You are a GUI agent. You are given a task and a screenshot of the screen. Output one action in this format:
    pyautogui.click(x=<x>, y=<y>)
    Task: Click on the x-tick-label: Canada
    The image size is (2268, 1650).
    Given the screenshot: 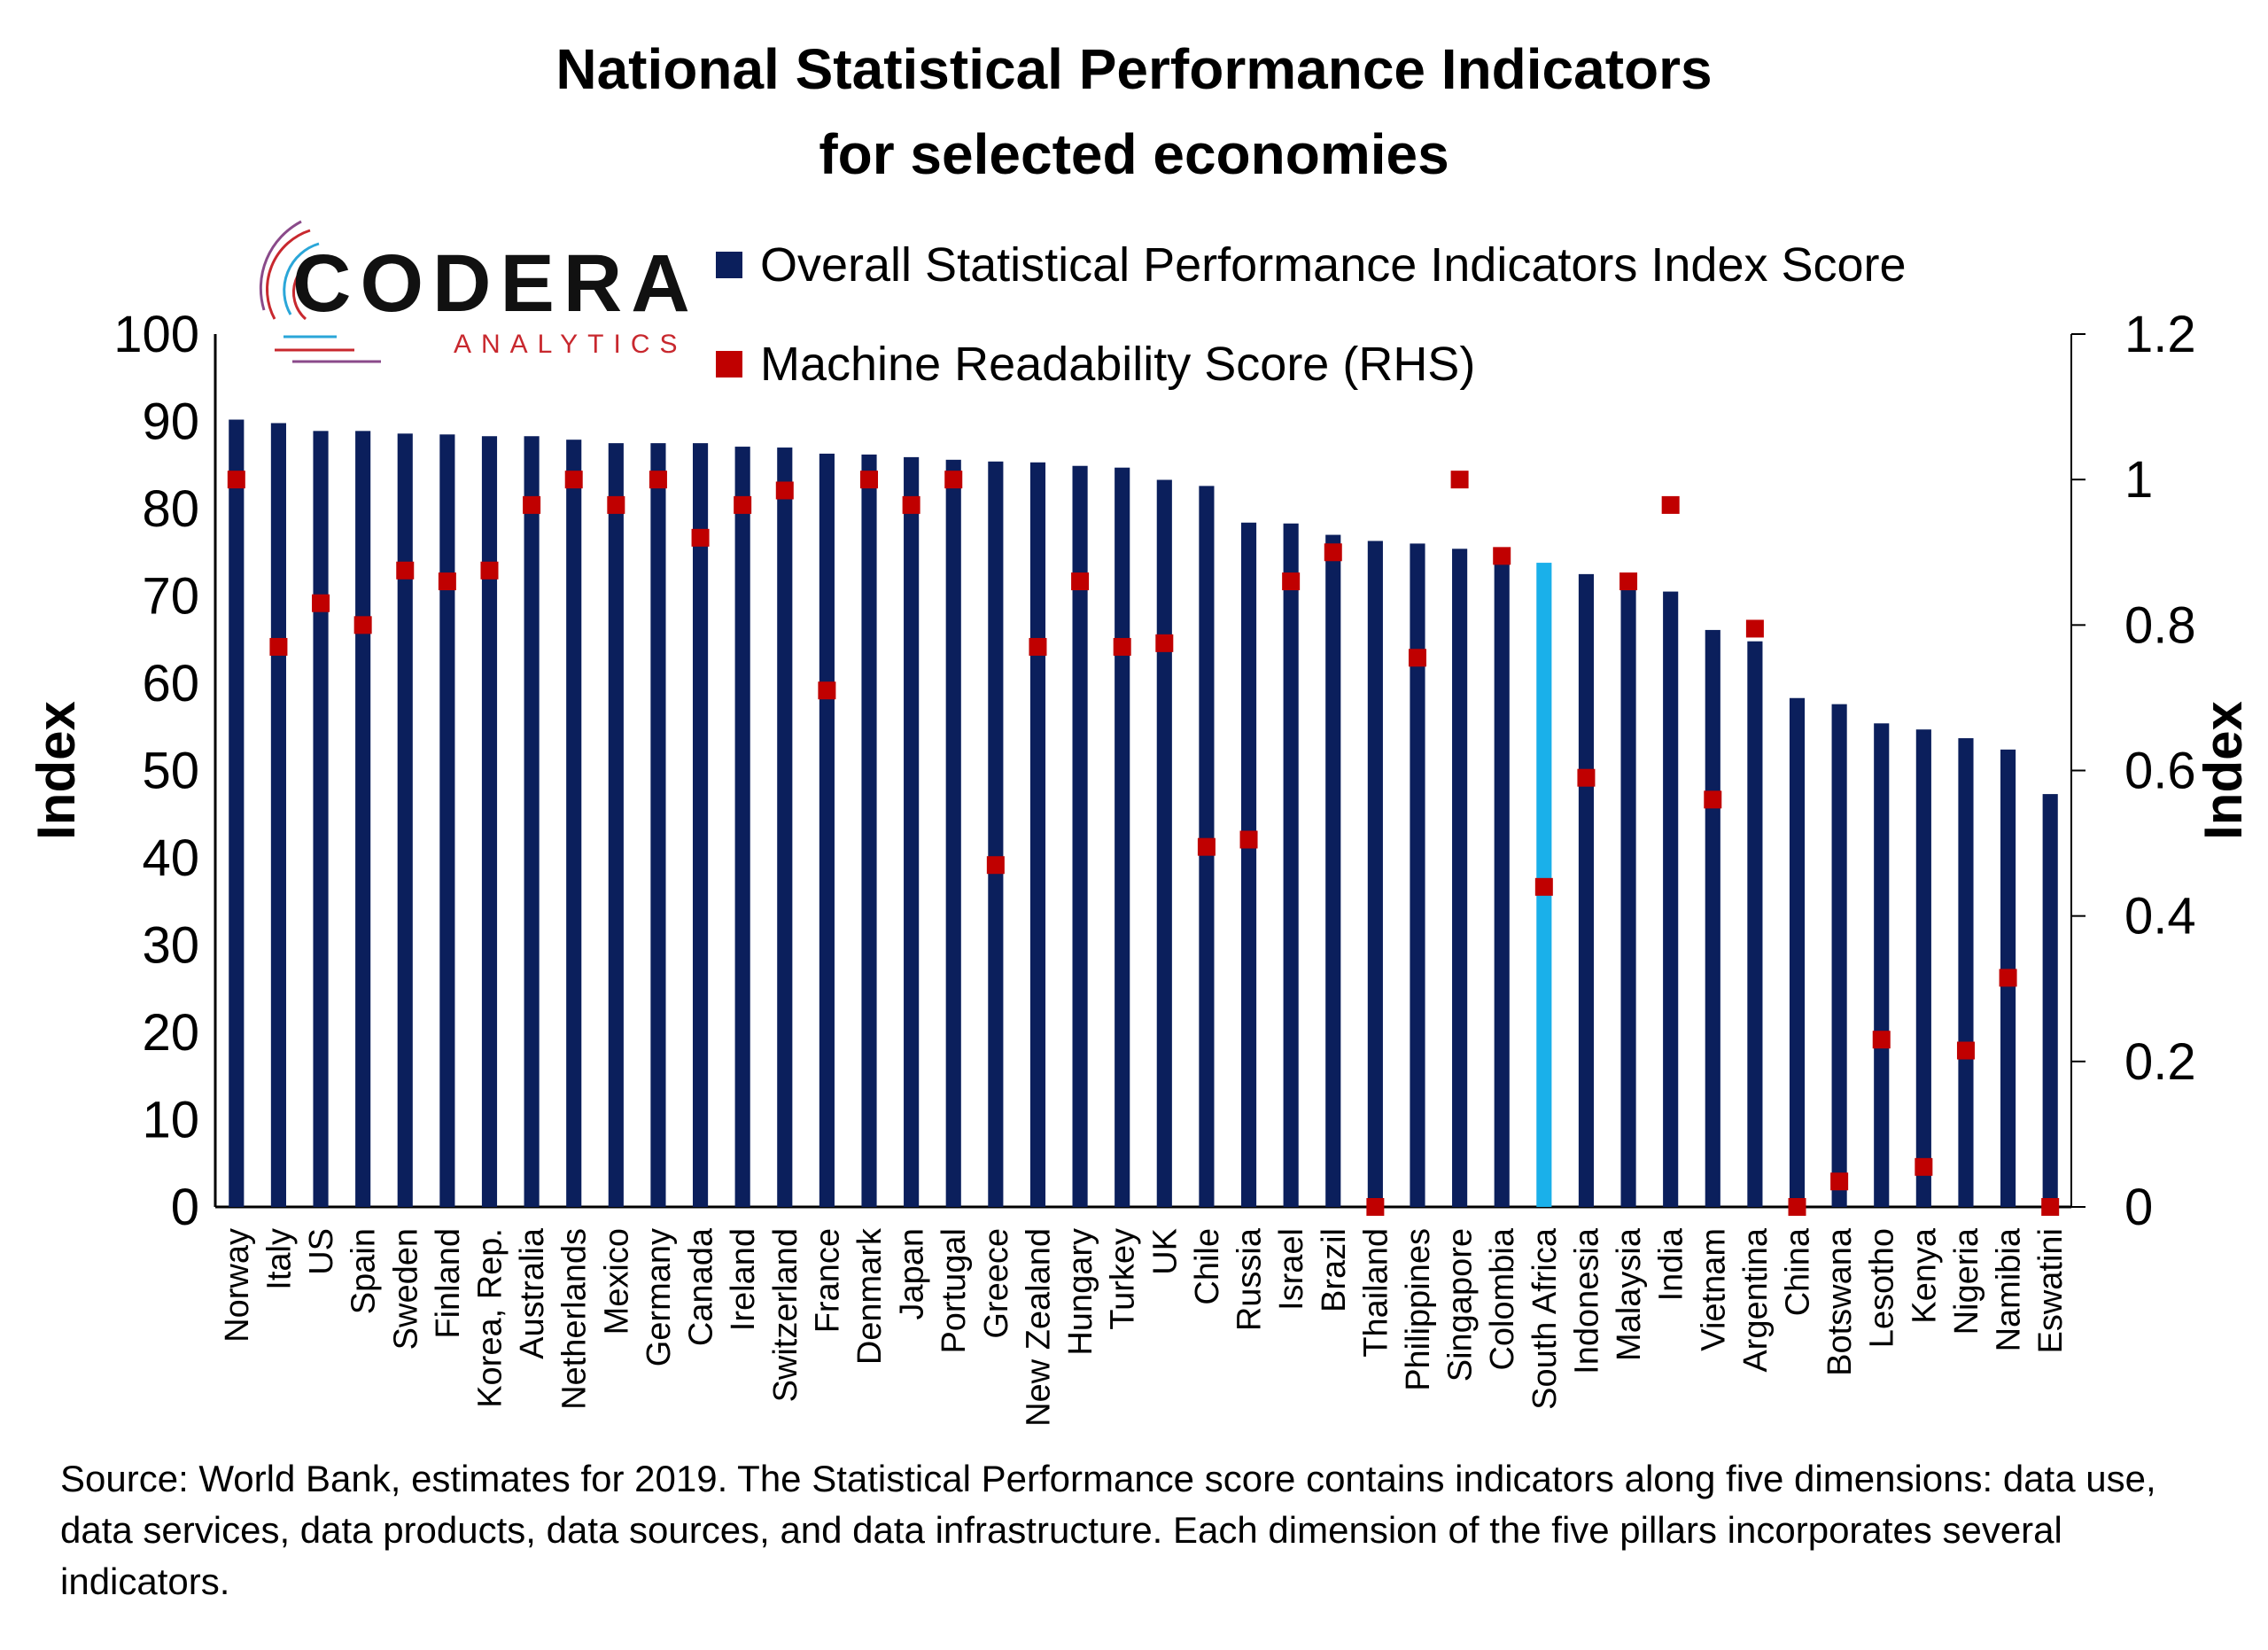 What is the action you would take?
    pyautogui.click(x=701, y=1286)
    